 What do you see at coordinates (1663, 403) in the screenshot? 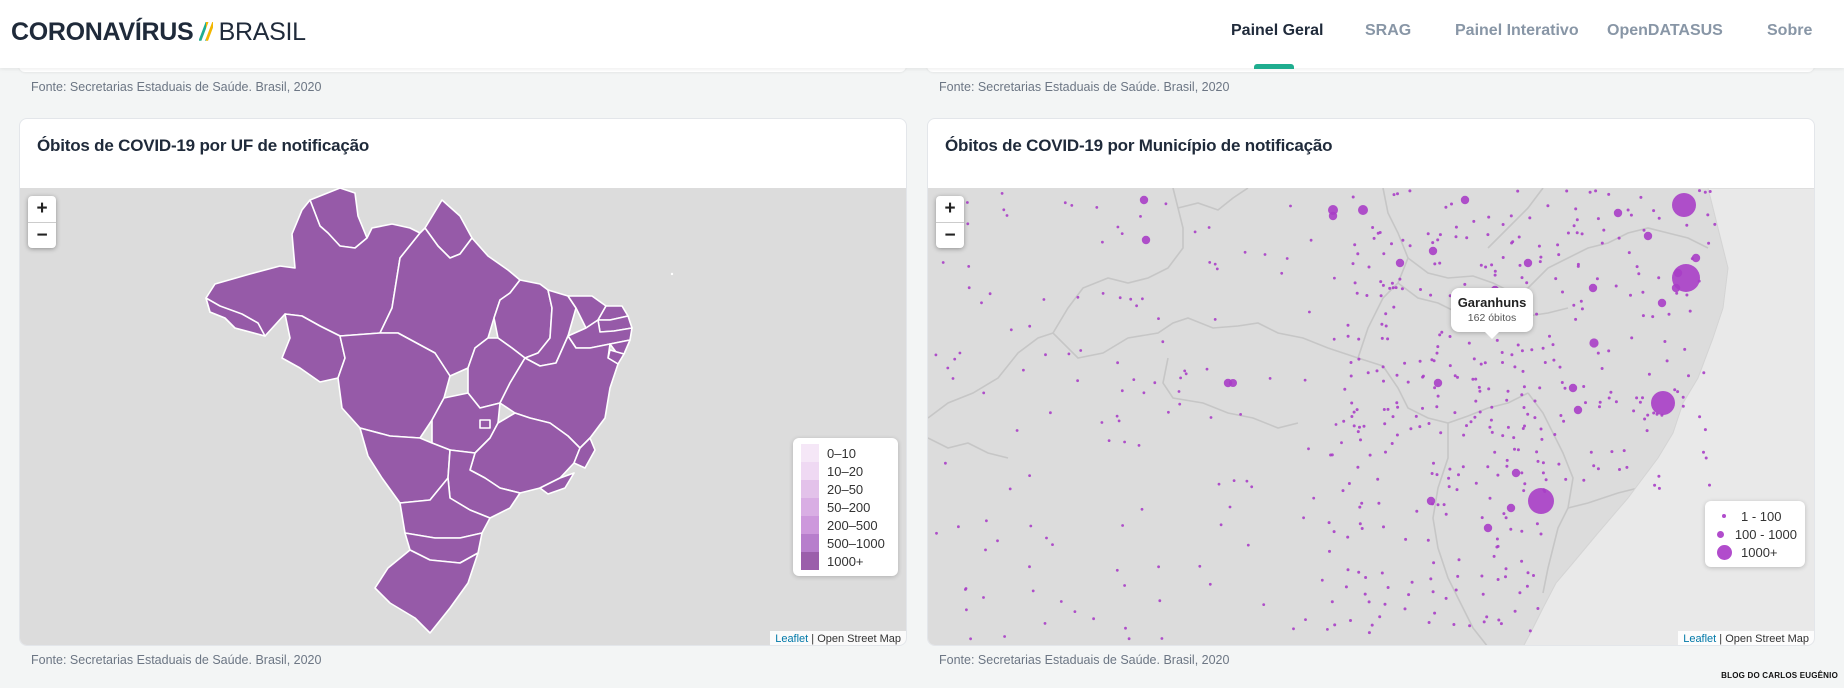
I see `large-municipio-marker` at bounding box center [1663, 403].